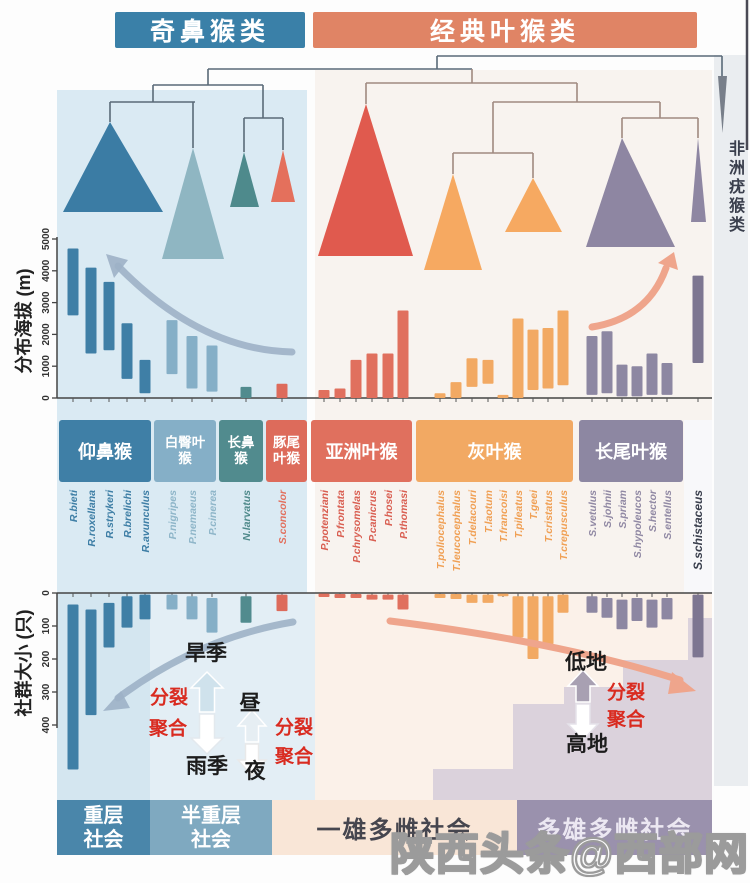 This screenshot has width=750, height=883. I want to click on social-band-semi-multilevel: 半重层 社会, so click(211, 827).